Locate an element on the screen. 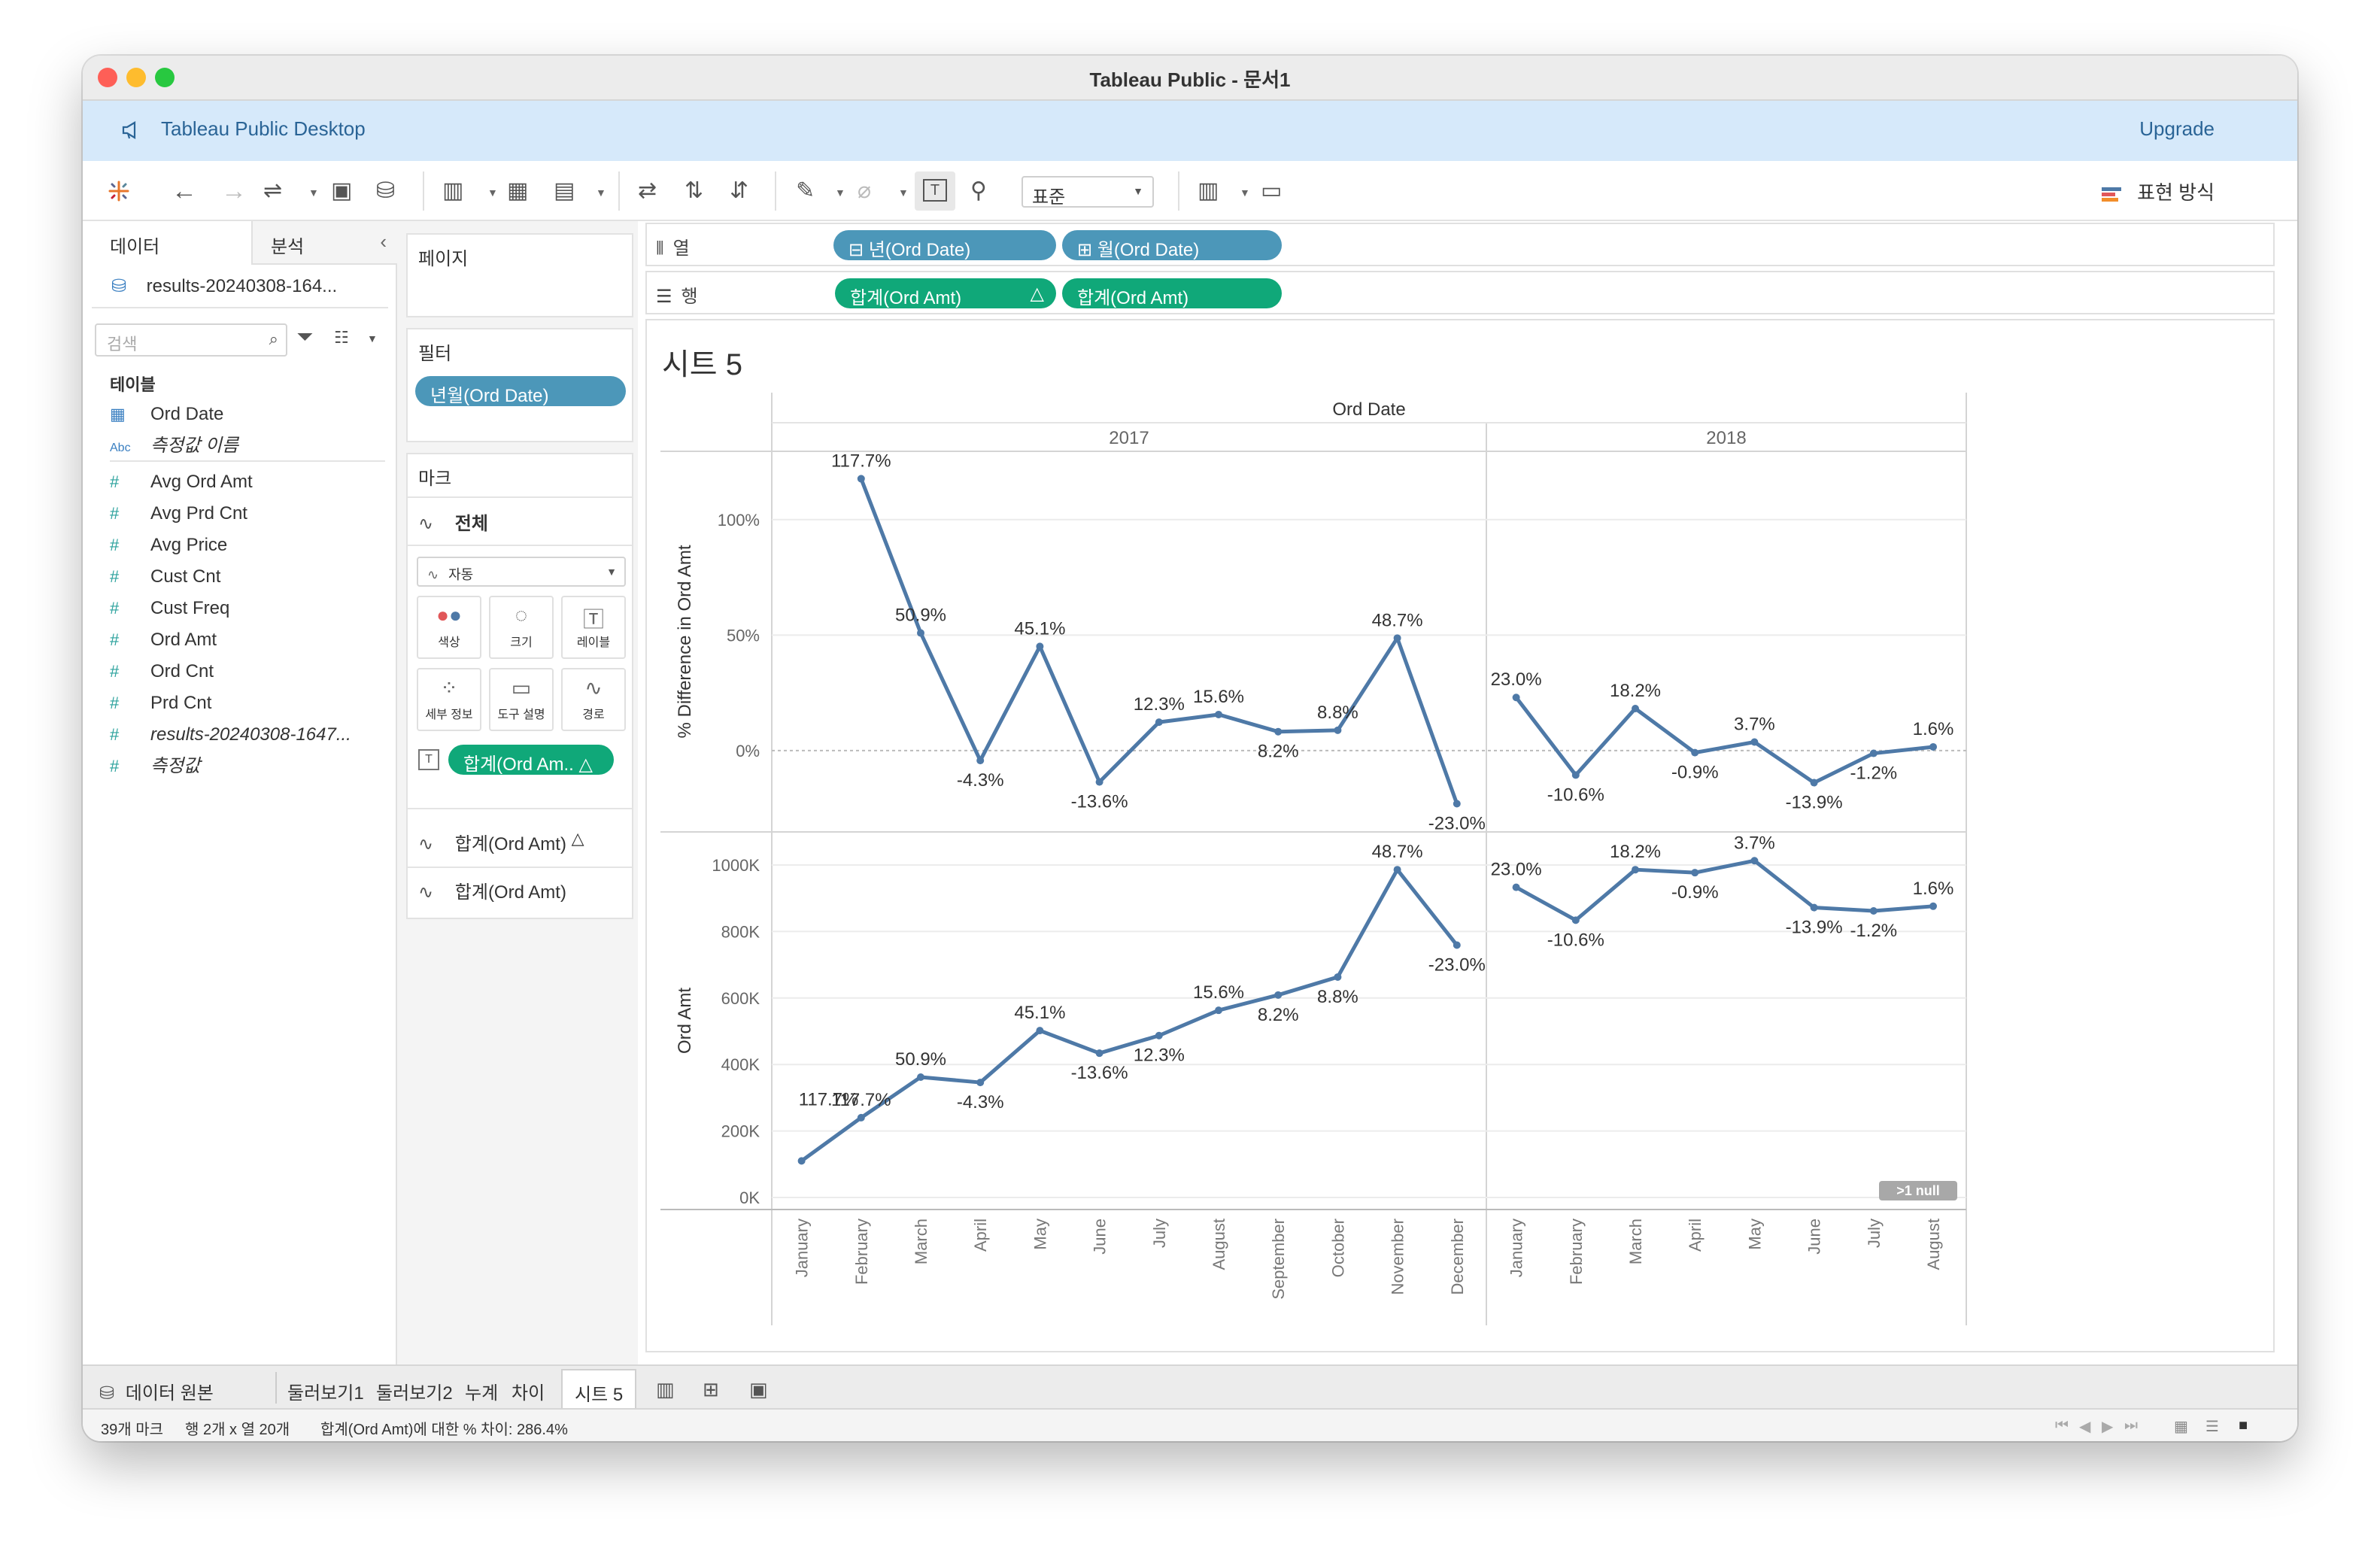 This screenshot has width=2380, height=1551. last-page-icon: ⏭ is located at coordinates (2131, 1426).